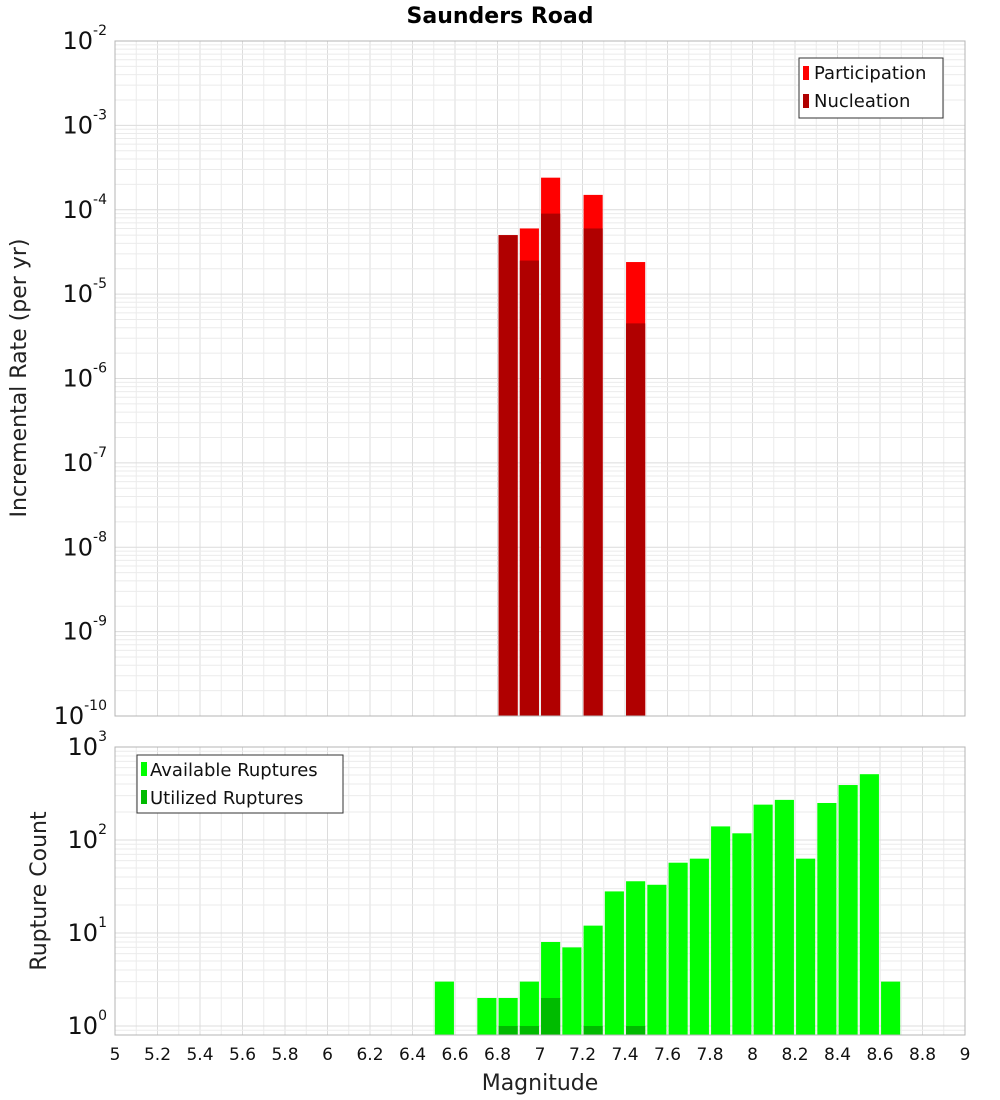 The width and height of the screenshot is (1000, 1100). What do you see at coordinates (39, 891) in the screenshot?
I see `rupture-count-y-axis-label: Rupture Count` at bounding box center [39, 891].